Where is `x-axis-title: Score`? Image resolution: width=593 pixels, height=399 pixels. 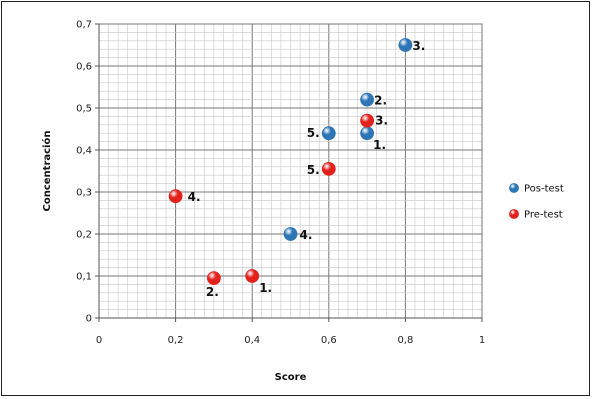 x-axis-title: Score is located at coordinates (291, 377).